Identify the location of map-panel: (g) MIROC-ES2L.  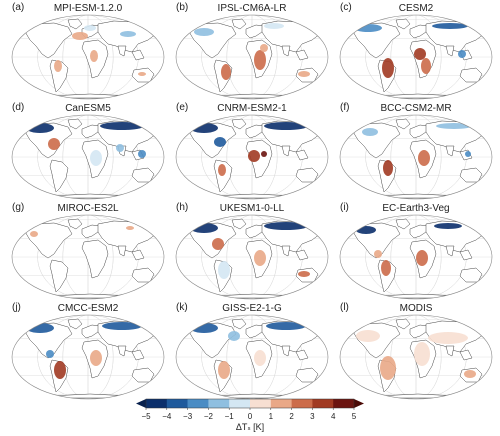
(88, 252).